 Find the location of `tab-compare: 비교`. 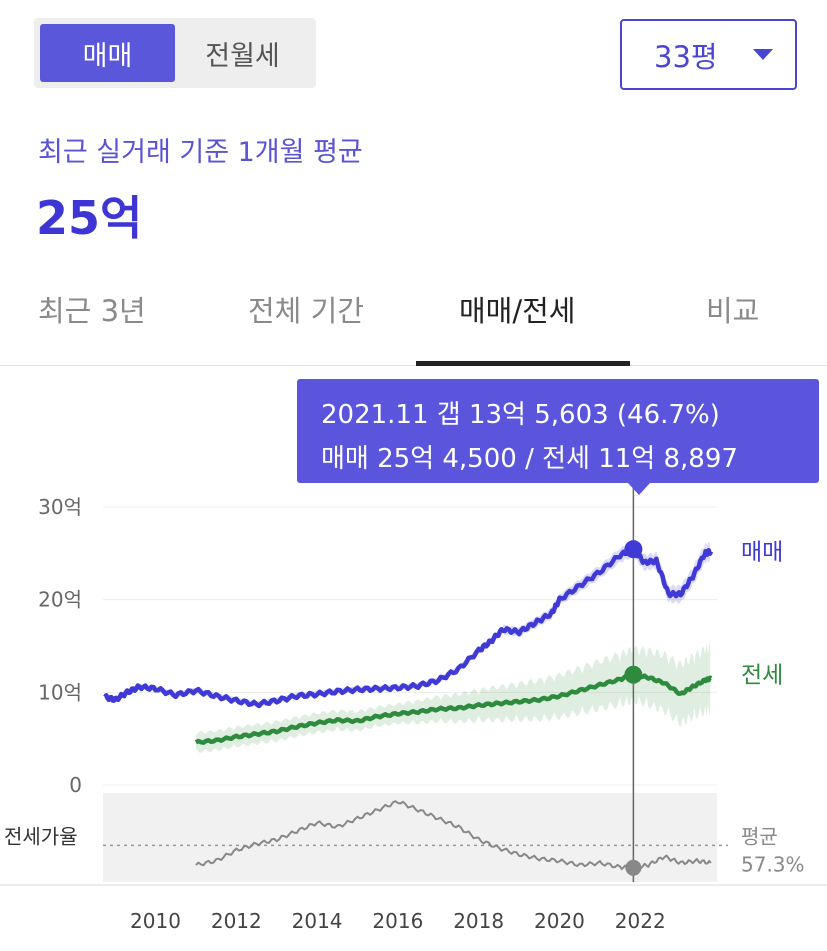

tab-compare: 비교 is located at coordinates (733, 311).